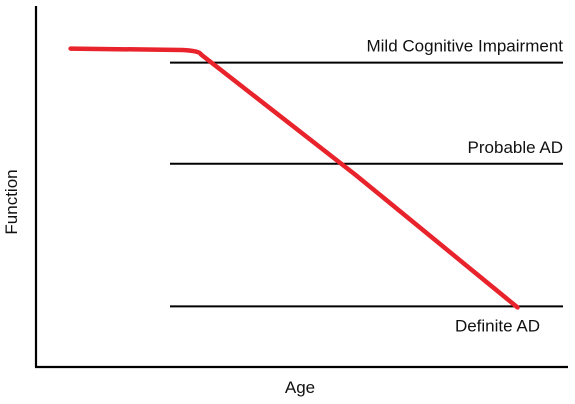 Image resolution: width=575 pixels, height=404 pixels. I want to click on x-axis-label: Age, so click(300, 387).